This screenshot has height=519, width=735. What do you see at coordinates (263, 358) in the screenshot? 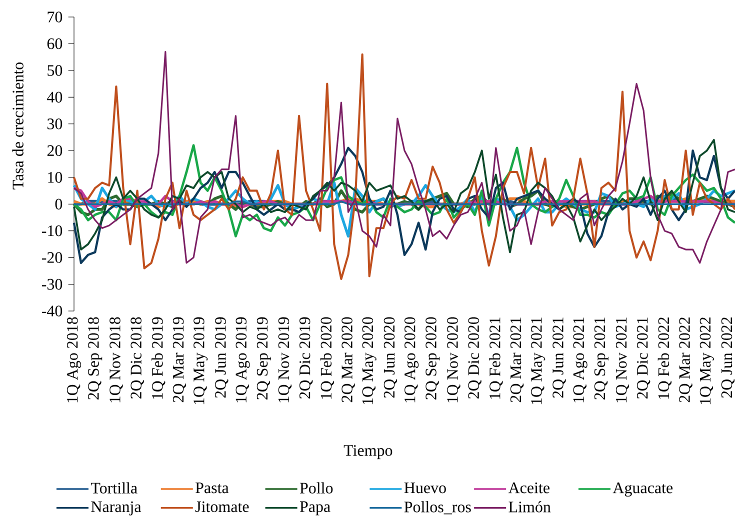
I see `x-tick-label: 2Q Sep 2019` at bounding box center [263, 358].